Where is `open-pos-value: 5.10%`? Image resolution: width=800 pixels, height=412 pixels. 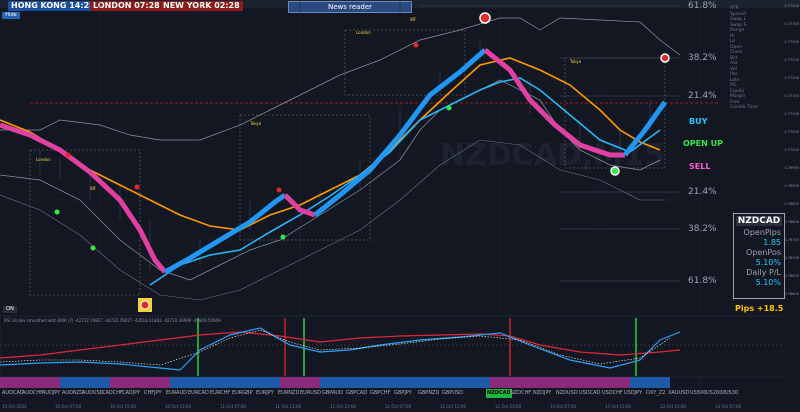 open-pos-value: 5.10% is located at coordinates (768, 262).